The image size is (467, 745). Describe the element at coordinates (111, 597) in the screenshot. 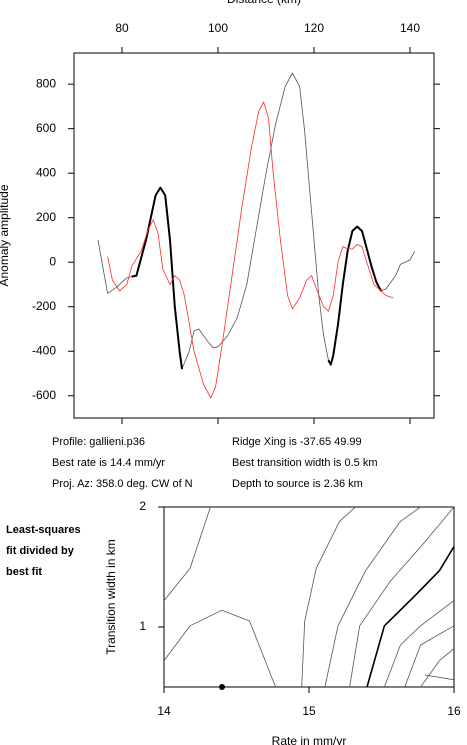

I see `y-axis-title: Transition width in km` at that location.